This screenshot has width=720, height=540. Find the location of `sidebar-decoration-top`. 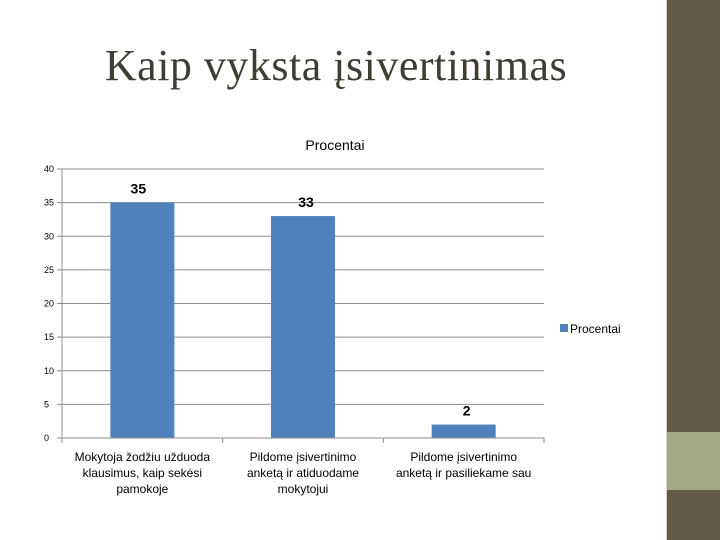

sidebar-decoration-top is located at coordinates (693, 216).